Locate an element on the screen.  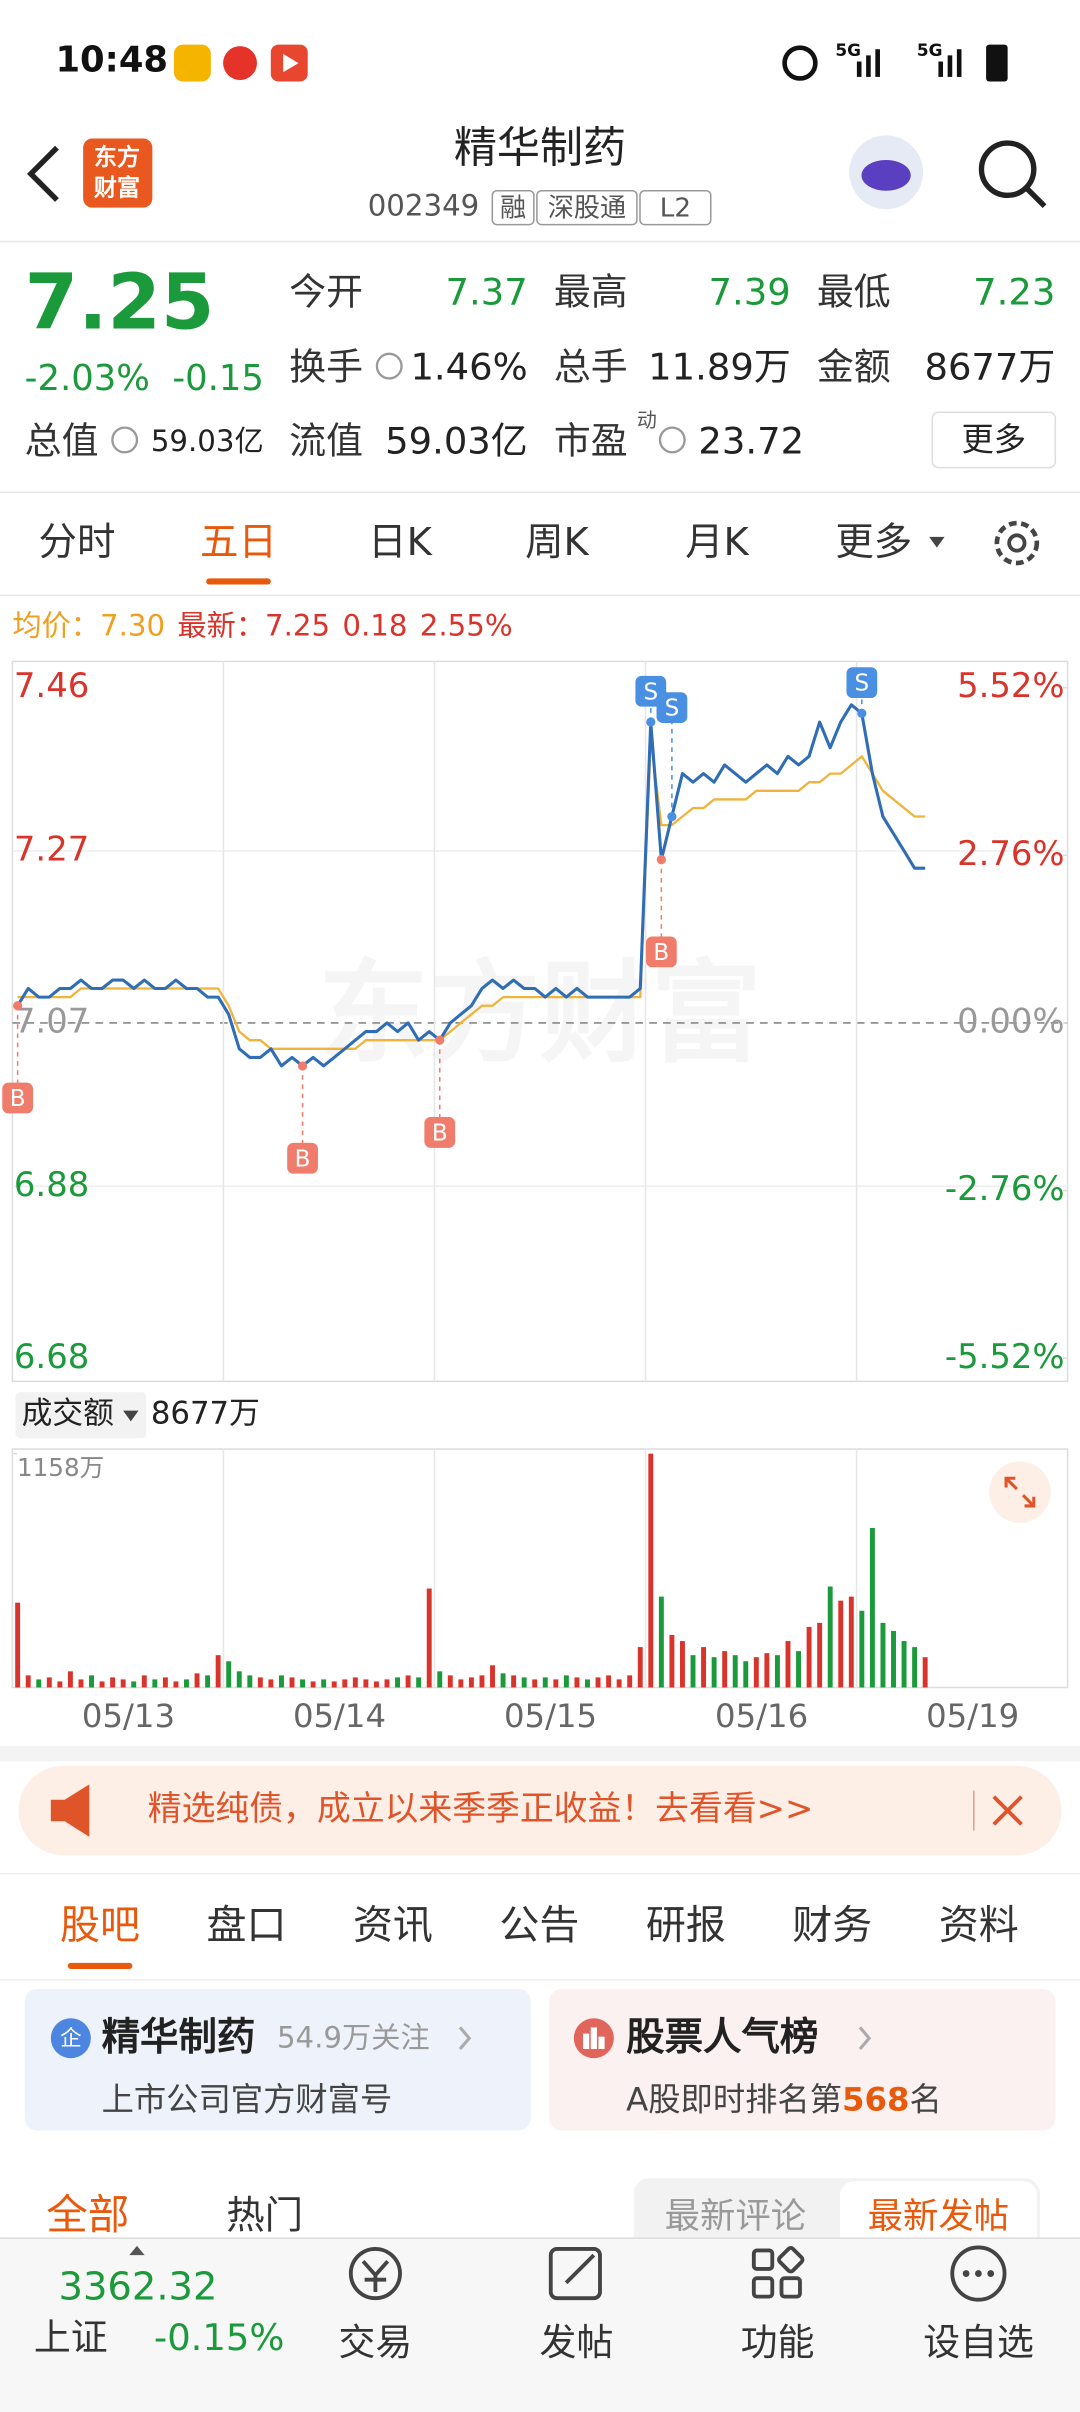
section-tab: 研报 is located at coordinates (686, 1925).